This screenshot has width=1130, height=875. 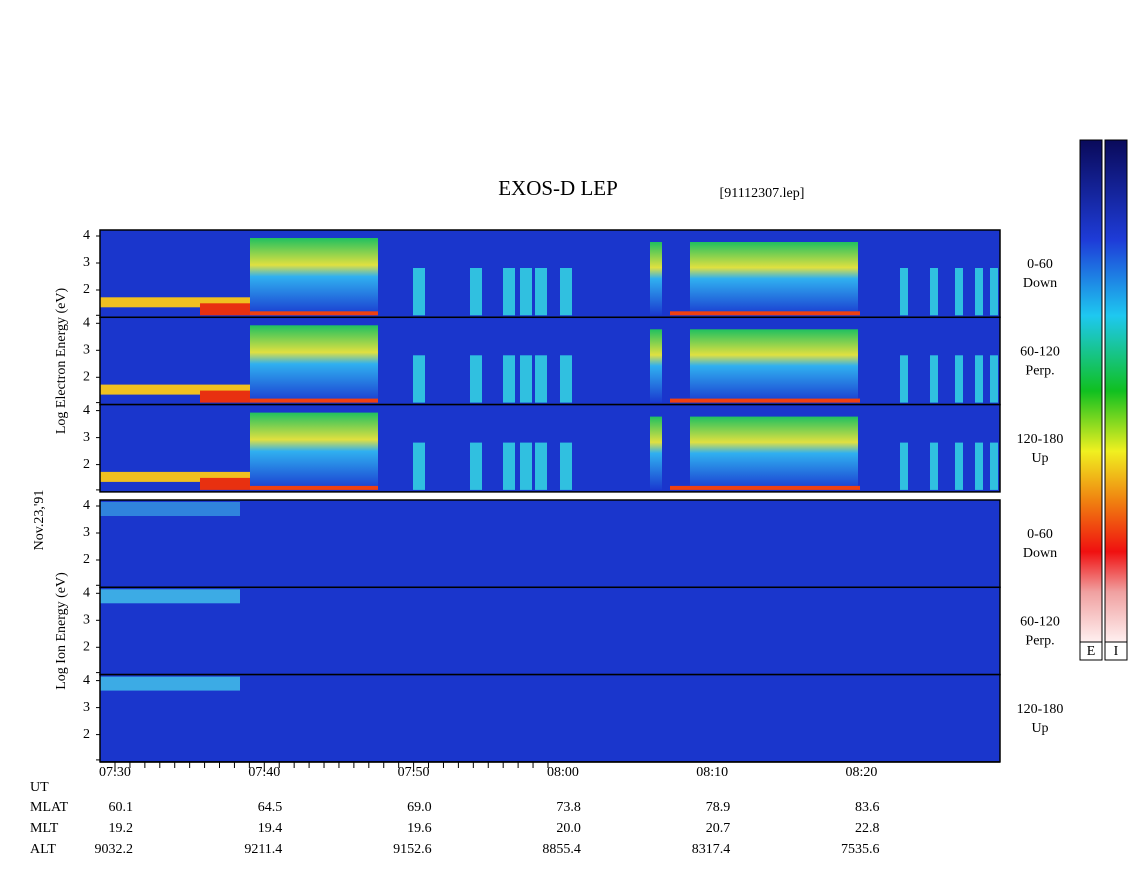 What do you see at coordinates (61, 361) in the screenshot?
I see `axis-label: Log Electron Energy (eV)` at bounding box center [61, 361].